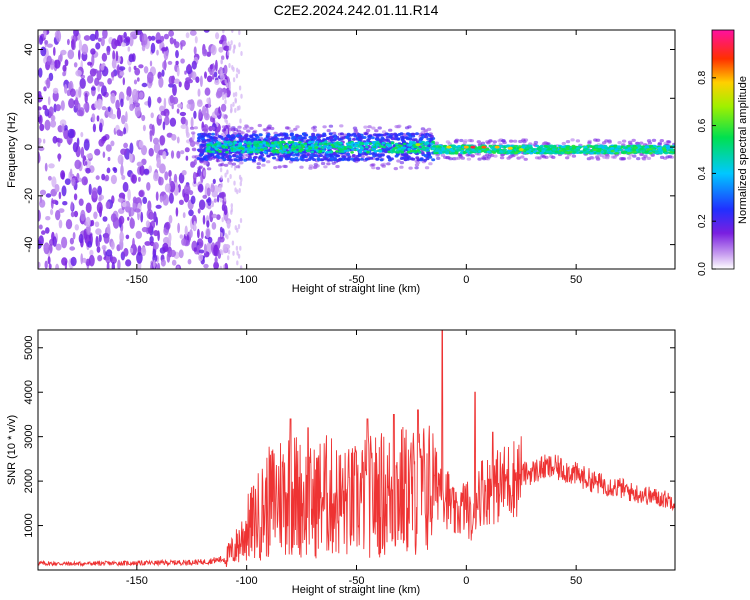 The width and height of the screenshot is (750, 600). Describe the element at coordinates (29, 98) in the screenshot. I see `y-tick-label: 20` at that location.